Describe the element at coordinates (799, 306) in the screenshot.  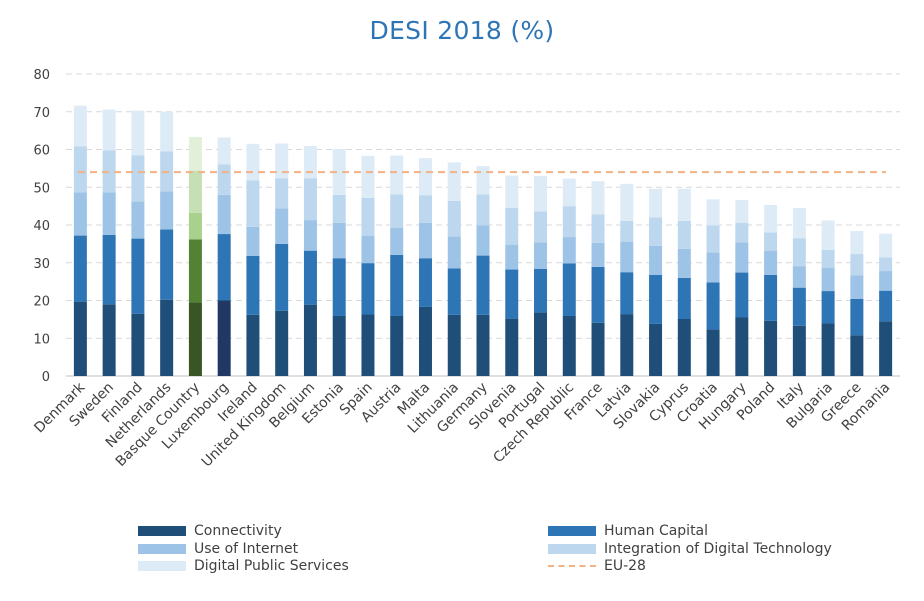
I see `bar-italy-human-capital` at that location.